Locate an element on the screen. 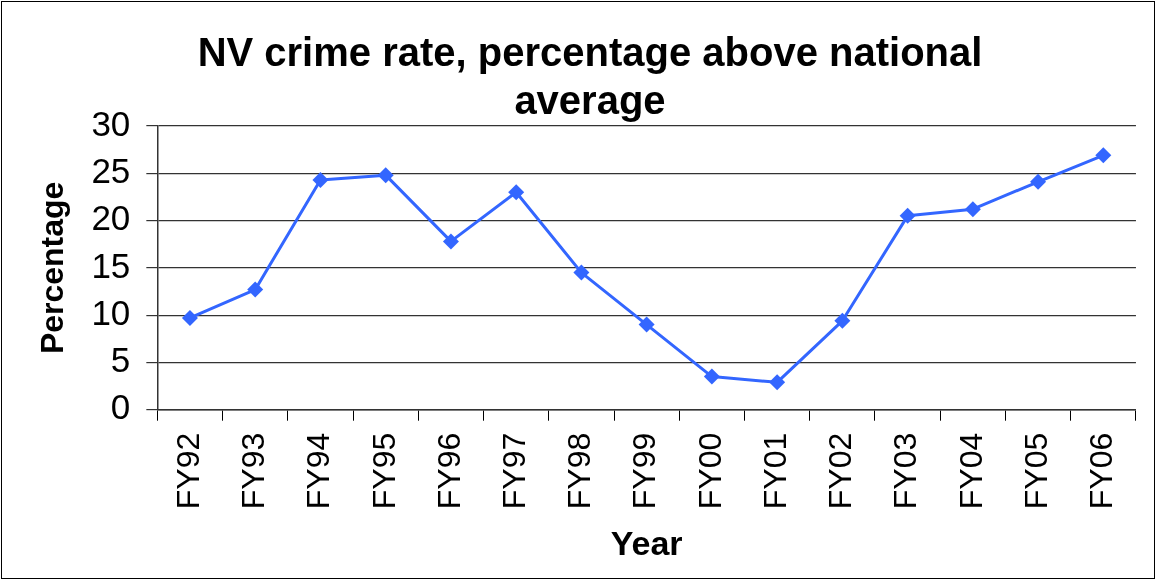 The height and width of the screenshot is (582, 1158). y-tick-label: 20 is located at coordinates (111, 218).